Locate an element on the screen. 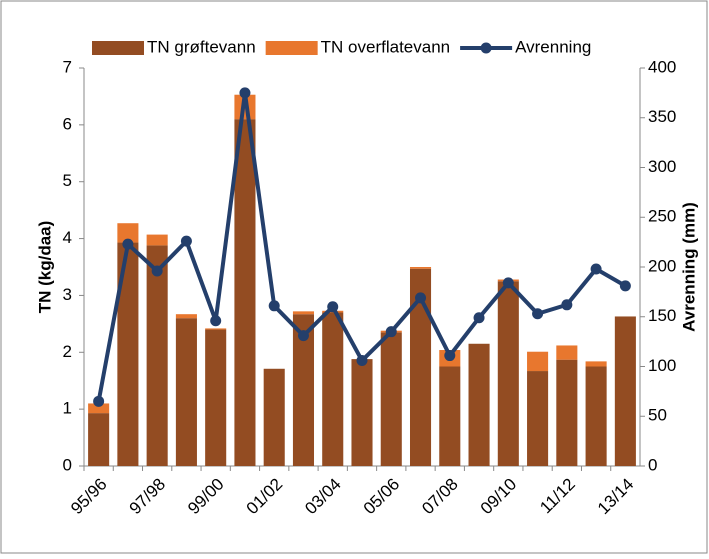 This screenshot has height=559, width=709. y-tick-label: 1 is located at coordinates (67, 408).